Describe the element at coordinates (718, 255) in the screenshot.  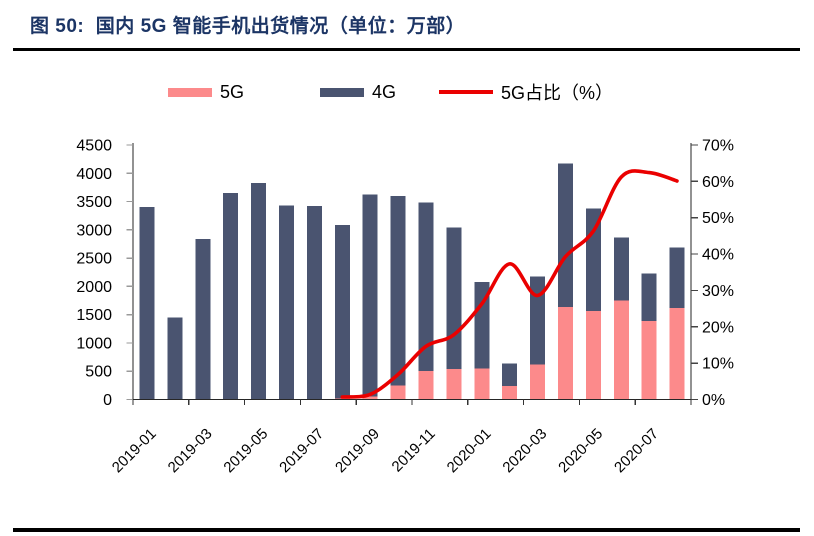
I see `right-axis-label-40%: 40%` at that location.